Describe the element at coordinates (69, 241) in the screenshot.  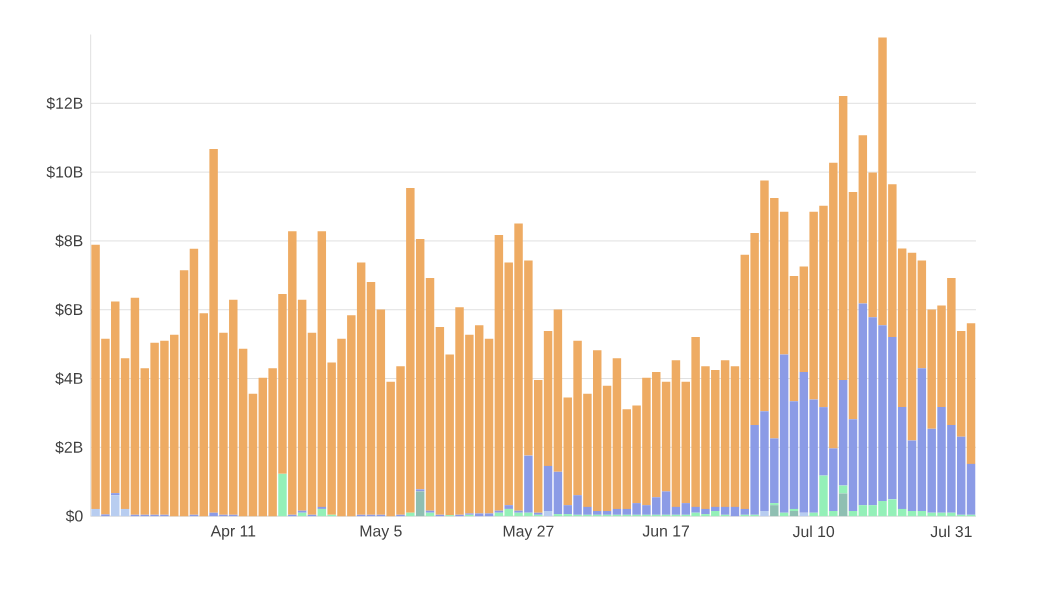
I see `y-tick-label: $8B` at that location.